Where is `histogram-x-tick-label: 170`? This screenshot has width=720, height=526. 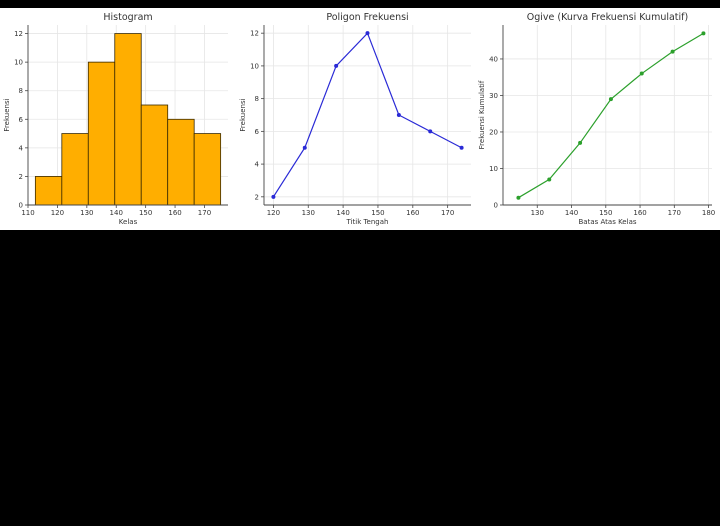 histogram-x-tick-label: 170 is located at coordinates (204, 213).